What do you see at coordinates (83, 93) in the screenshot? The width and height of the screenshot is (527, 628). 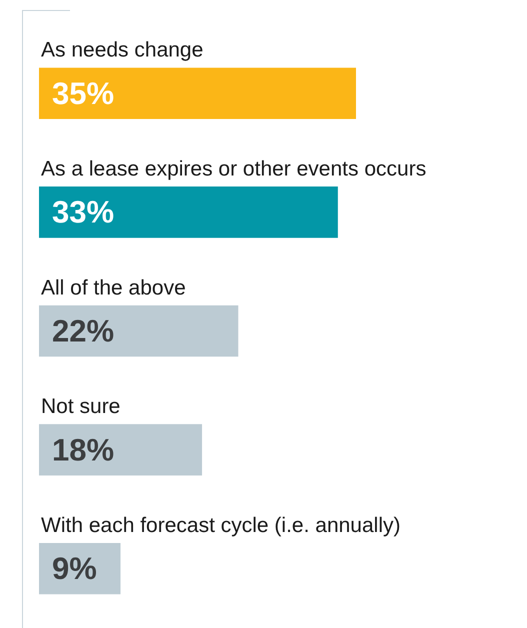 I see `data-label: 35%` at bounding box center [83, 93].